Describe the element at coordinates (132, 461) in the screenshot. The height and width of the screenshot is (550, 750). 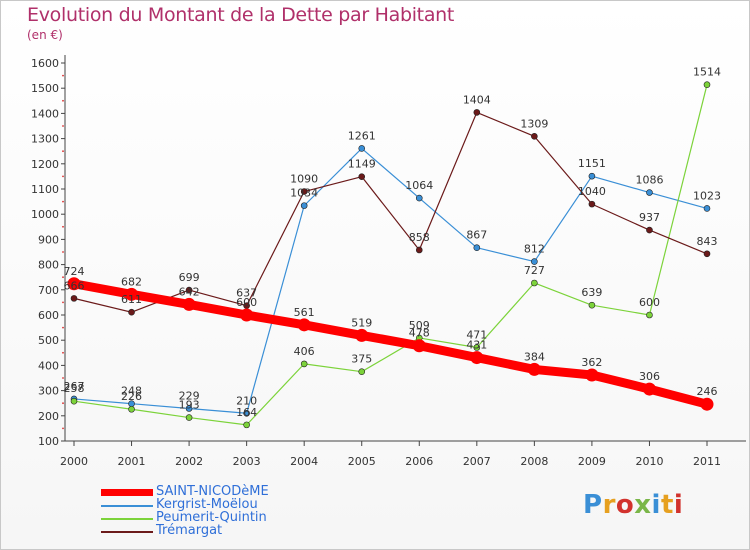
I see `x-tick-label: 2001` at that location.